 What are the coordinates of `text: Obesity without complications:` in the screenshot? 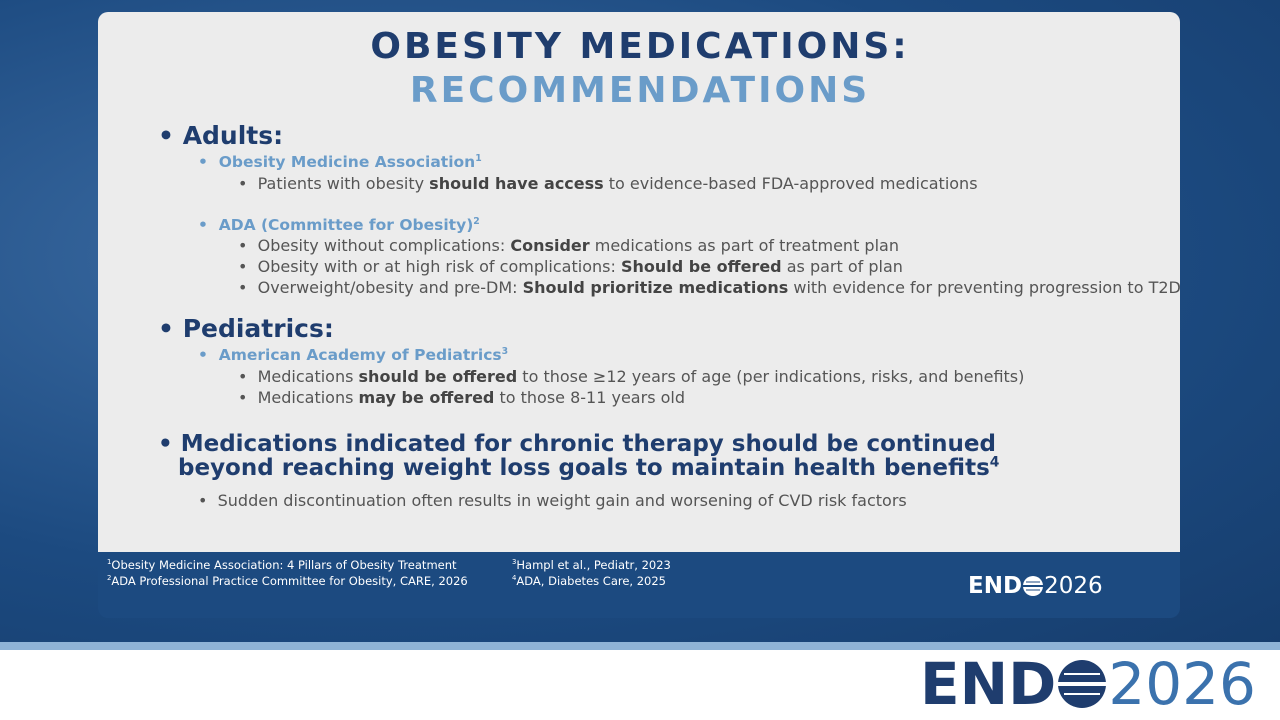 It's located at (384, 245).